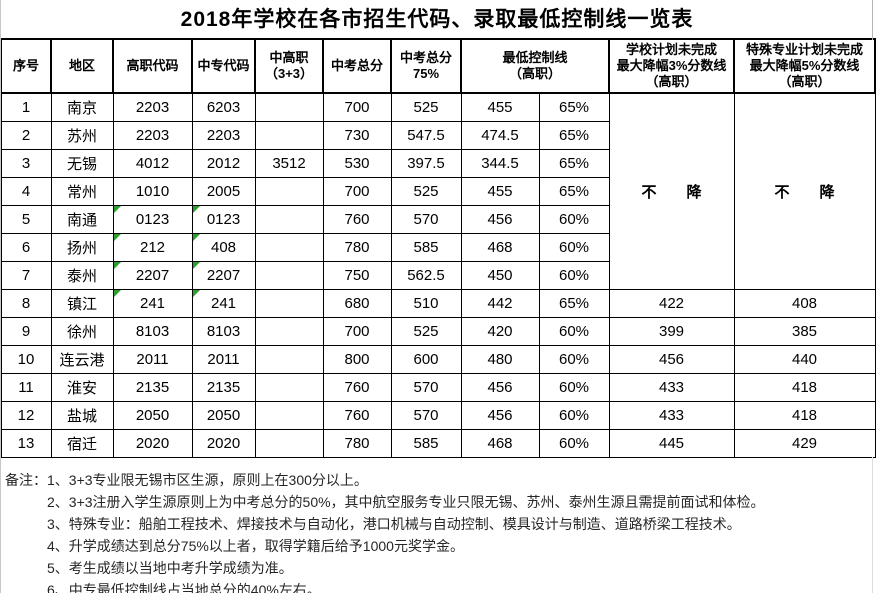 Image resolution: width=879 pixels, height=593 pixels. I want to click on merged-drop3-cell: 不 降, so click(671, 191).